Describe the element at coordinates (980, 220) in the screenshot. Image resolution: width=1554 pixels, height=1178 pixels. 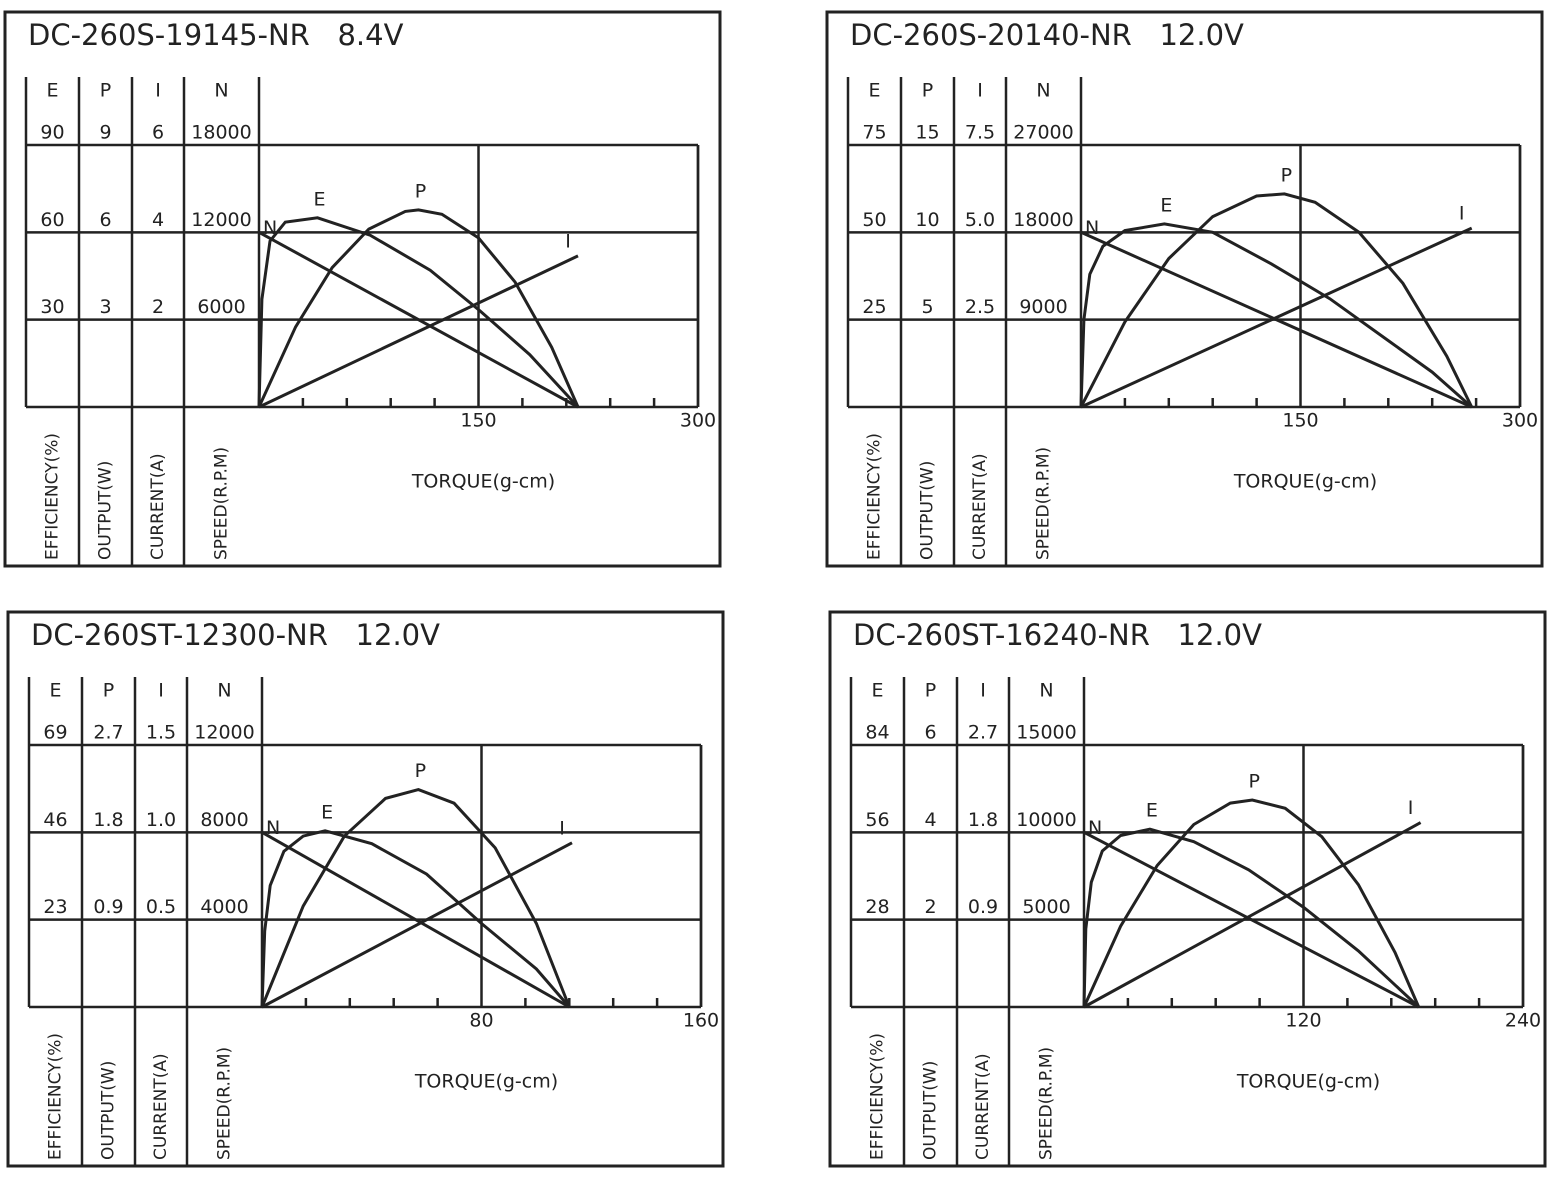
I see `y-tick-label: 5.0` at that location.